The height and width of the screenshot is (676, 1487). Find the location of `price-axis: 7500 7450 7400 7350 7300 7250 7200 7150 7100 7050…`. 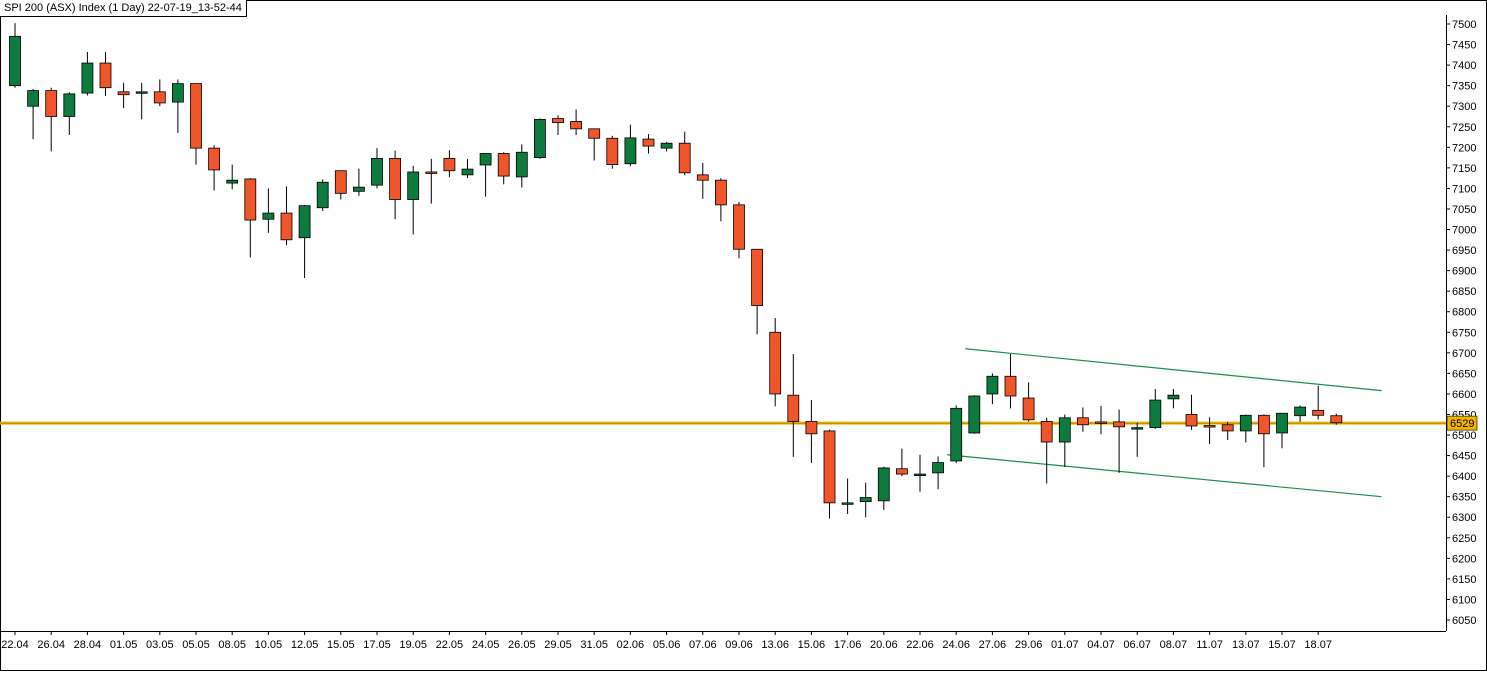

price-axis: 7500 7450 7400 7350 7300 7250 7200 7150 7100 7050… is located at coordinates (1461, 323).